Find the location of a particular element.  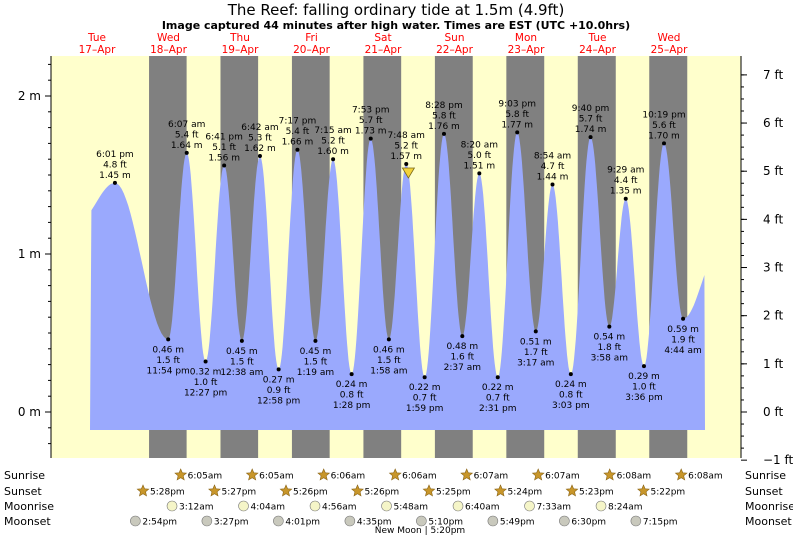

moonset-time: 4:35pm is located at coordinates (374, 523).